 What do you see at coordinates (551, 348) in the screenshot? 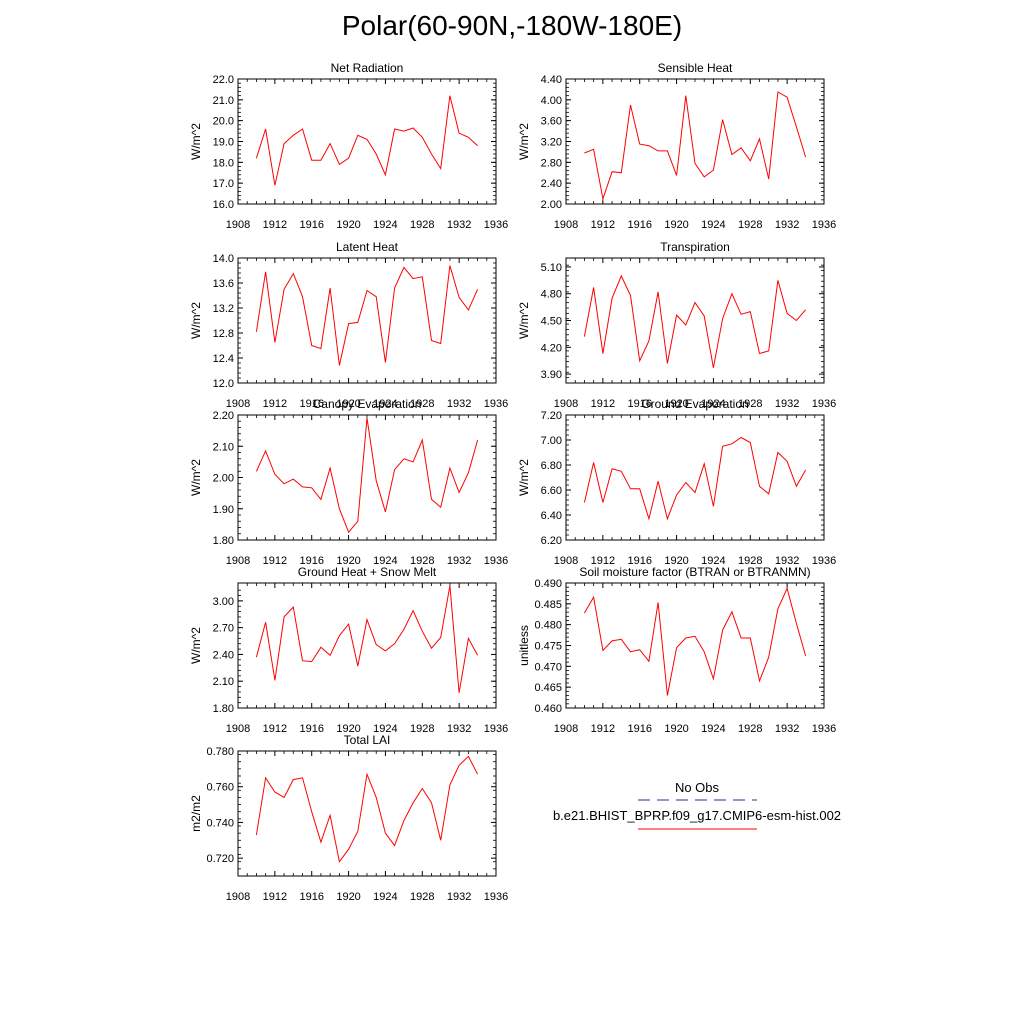
I see `y-tick-label: 4.20` at bounding box center [551, 348].